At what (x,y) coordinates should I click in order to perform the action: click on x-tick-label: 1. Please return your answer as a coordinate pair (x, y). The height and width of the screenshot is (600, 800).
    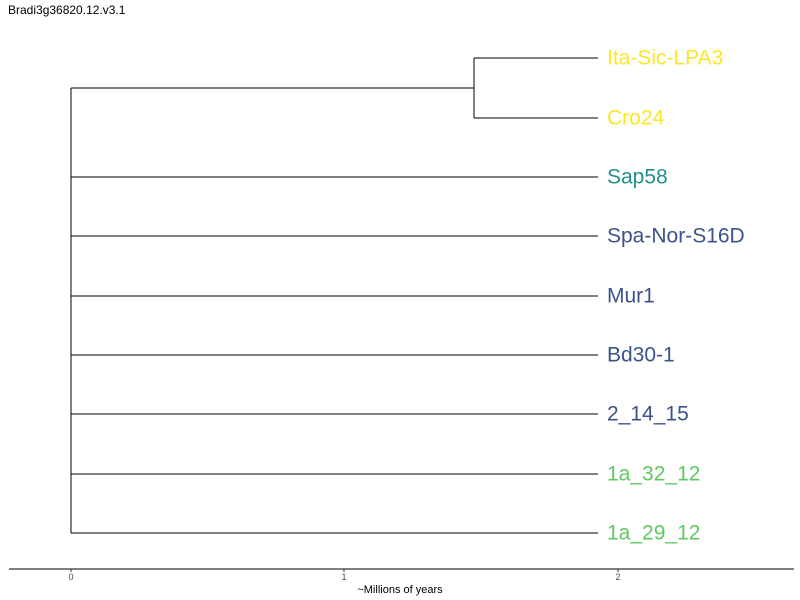
    Looking at the image, I should click on (343, 577).